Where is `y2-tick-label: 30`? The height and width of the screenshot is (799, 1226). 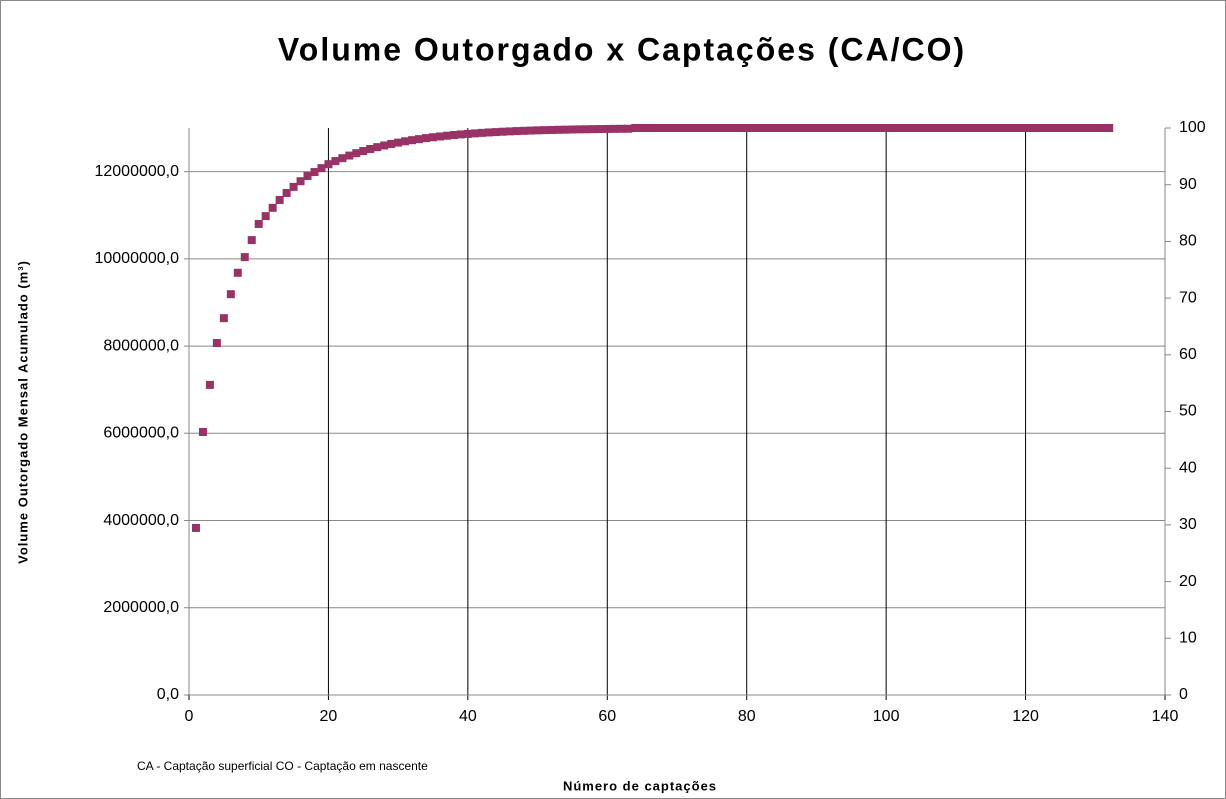
y2-tick-label: 30 is located at coordinates (1188, 524).